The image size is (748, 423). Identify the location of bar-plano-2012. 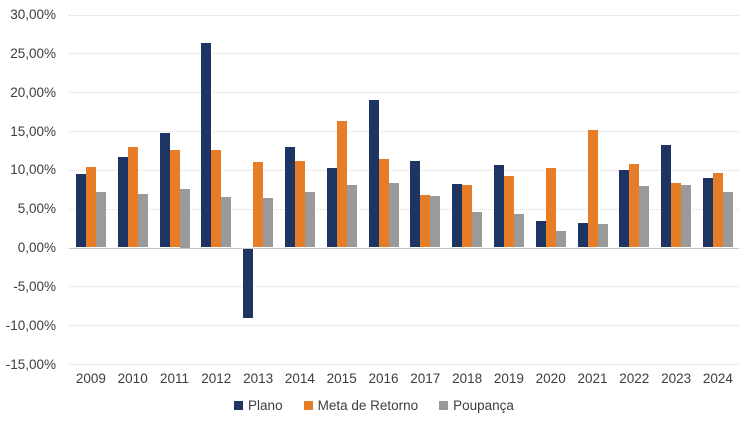
(206, 145).